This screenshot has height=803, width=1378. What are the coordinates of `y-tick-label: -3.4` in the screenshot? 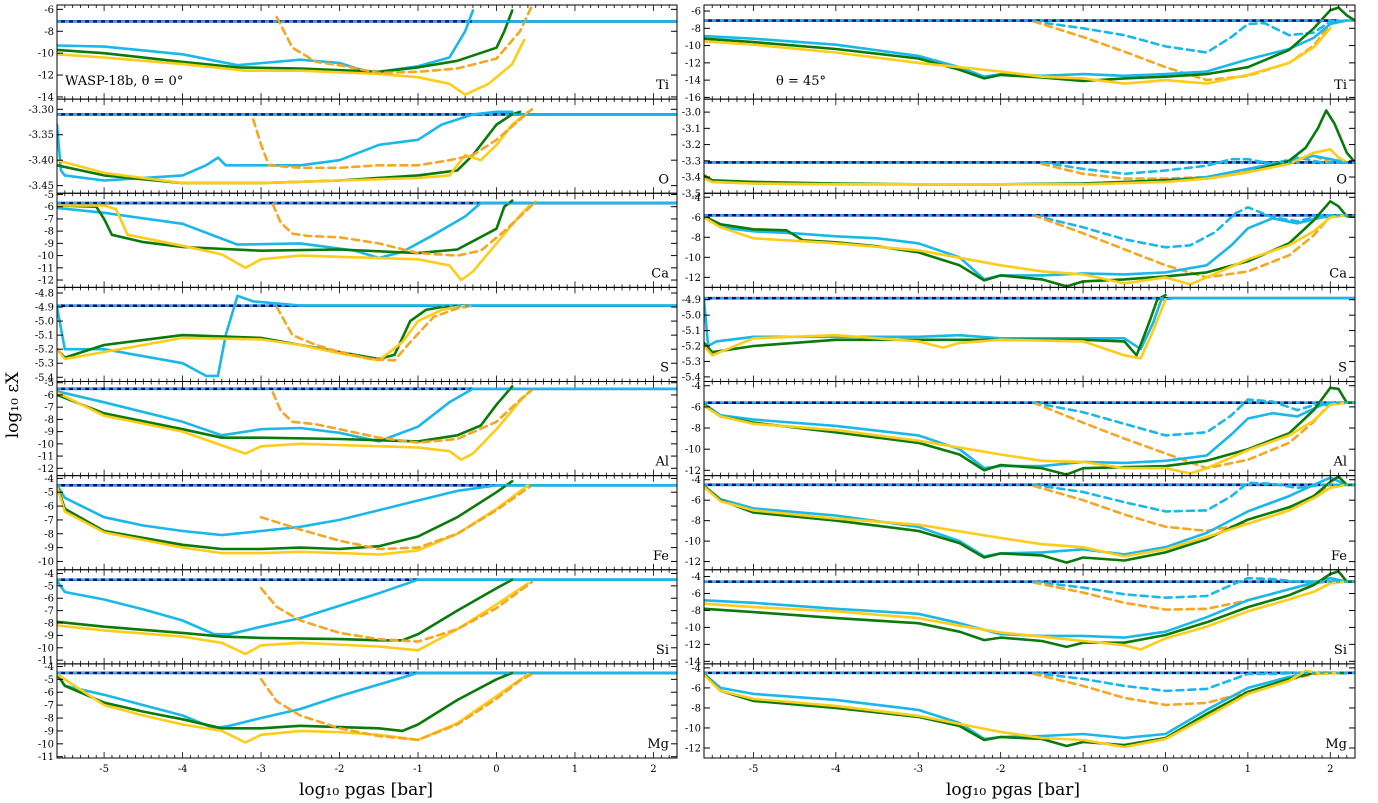 It's located at (691, 178).